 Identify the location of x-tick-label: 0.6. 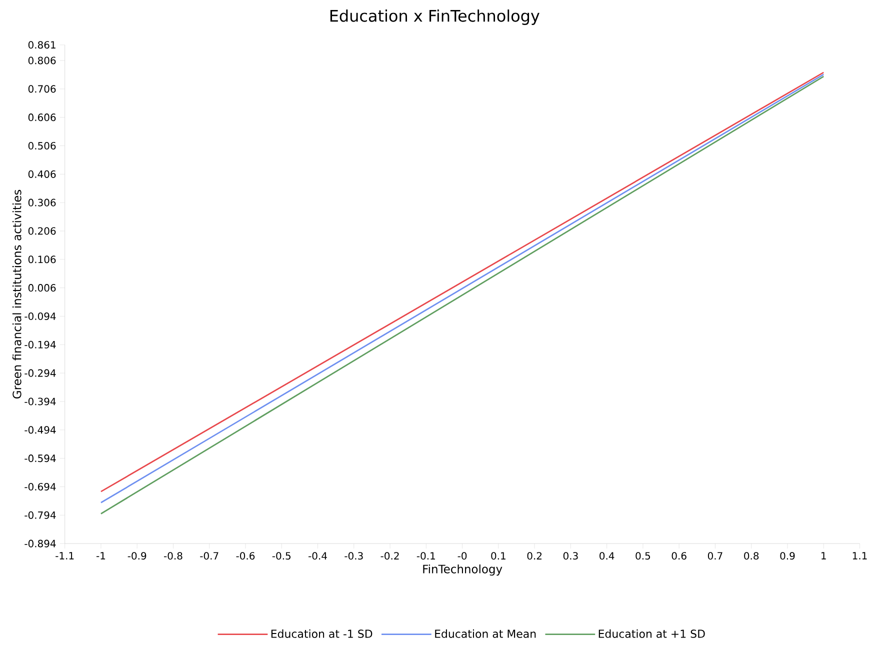
(679, 556).